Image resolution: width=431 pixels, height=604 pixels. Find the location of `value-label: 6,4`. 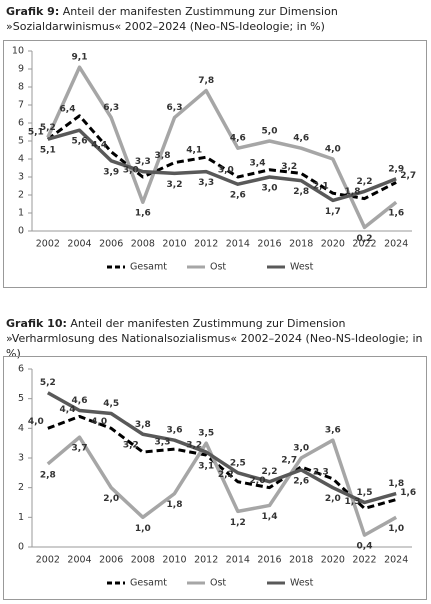

value-label: 6,4 is located at coordinates (68, 109).